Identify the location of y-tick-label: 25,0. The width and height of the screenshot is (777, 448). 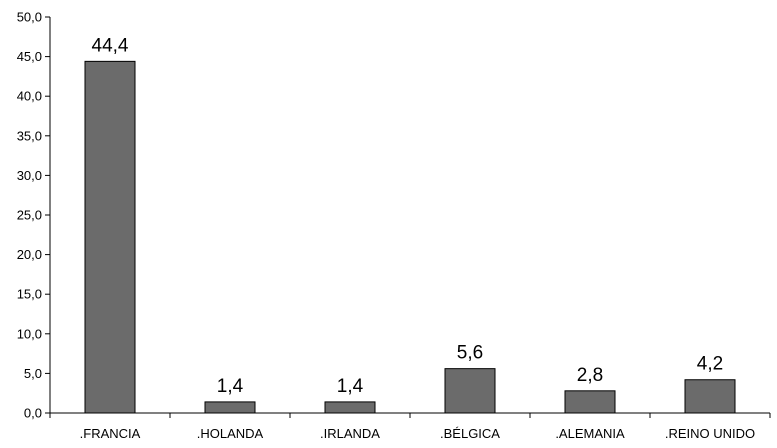
(29, 215).